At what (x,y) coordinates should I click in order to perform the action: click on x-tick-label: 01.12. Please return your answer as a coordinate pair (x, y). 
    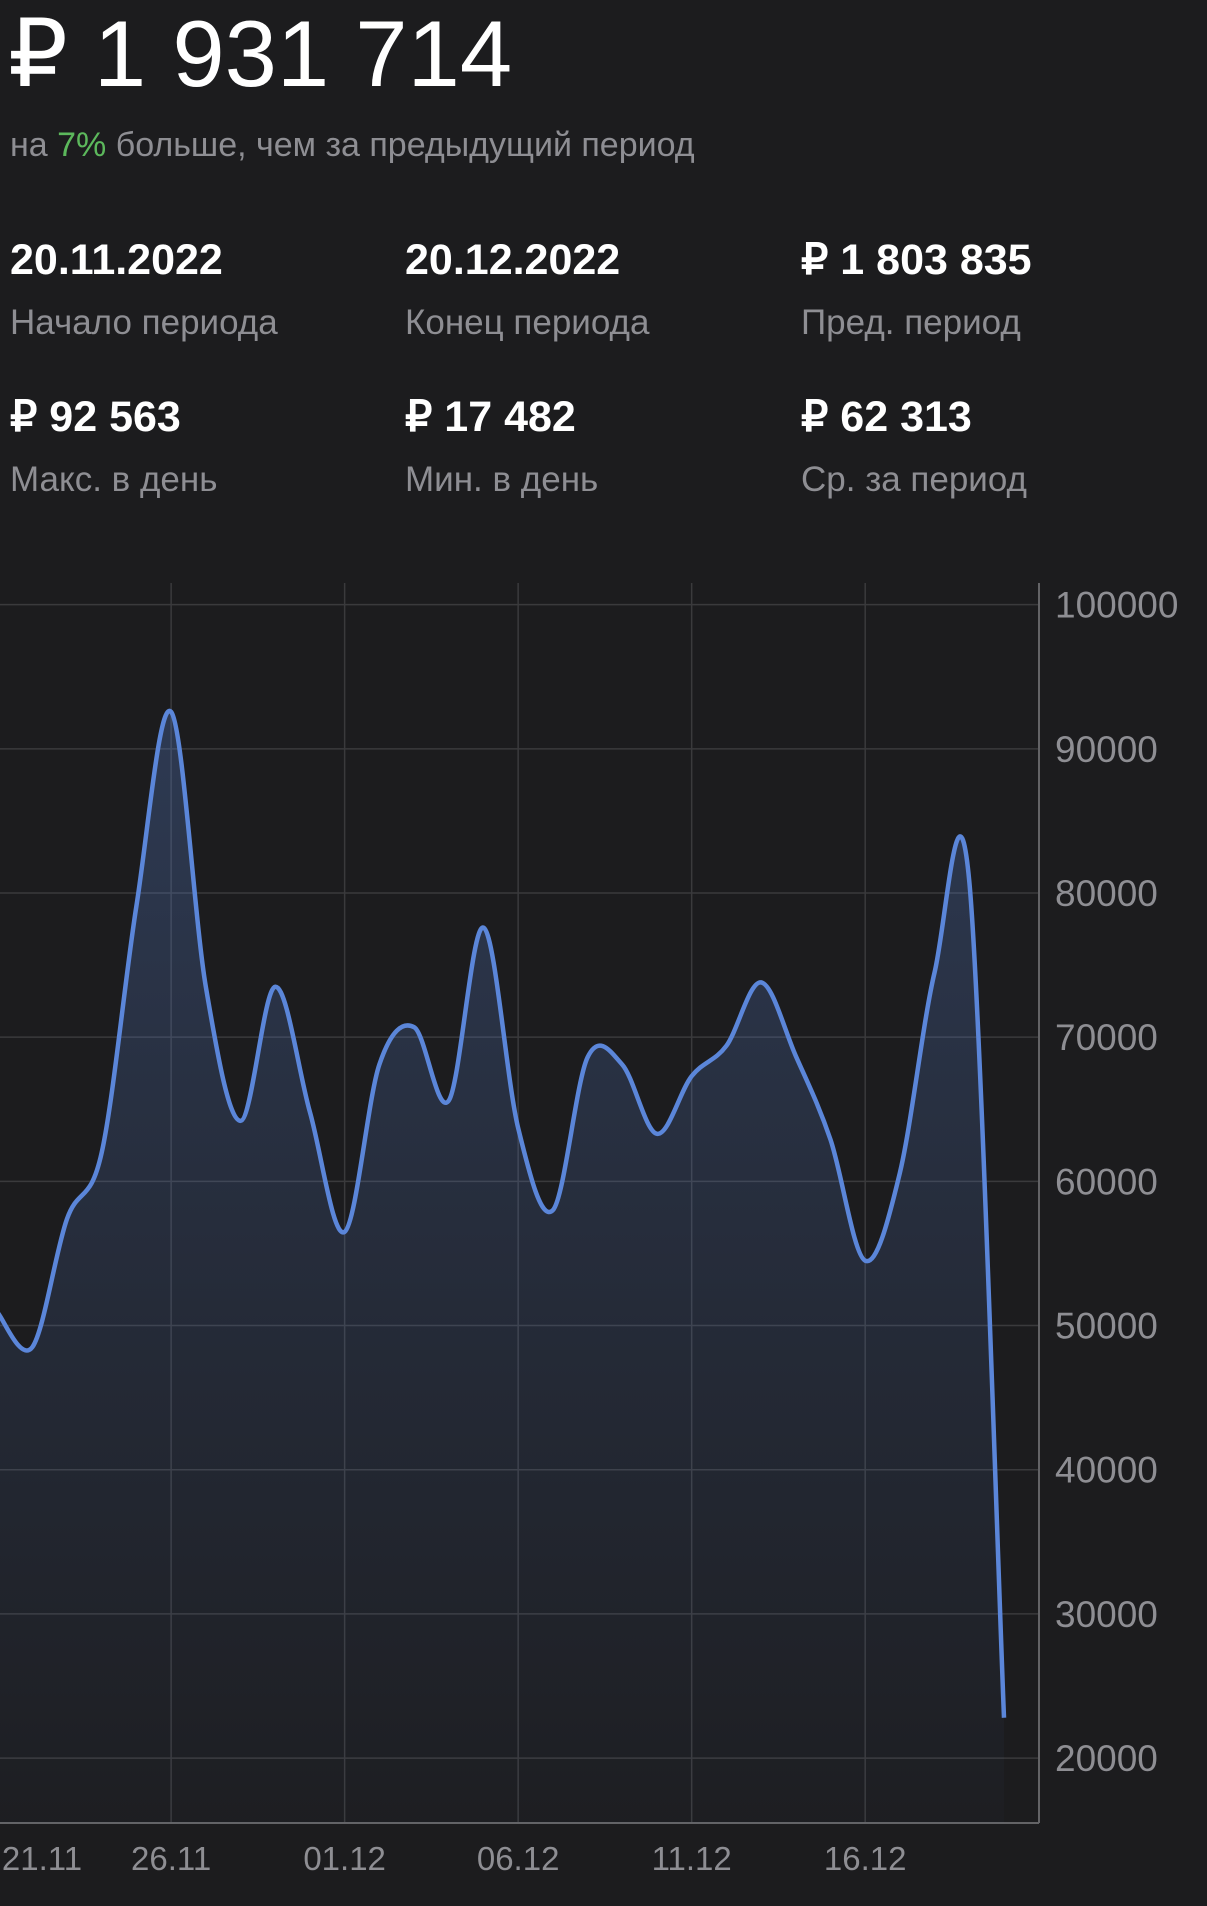
    Looking at the image, I should click on (344, 1858).